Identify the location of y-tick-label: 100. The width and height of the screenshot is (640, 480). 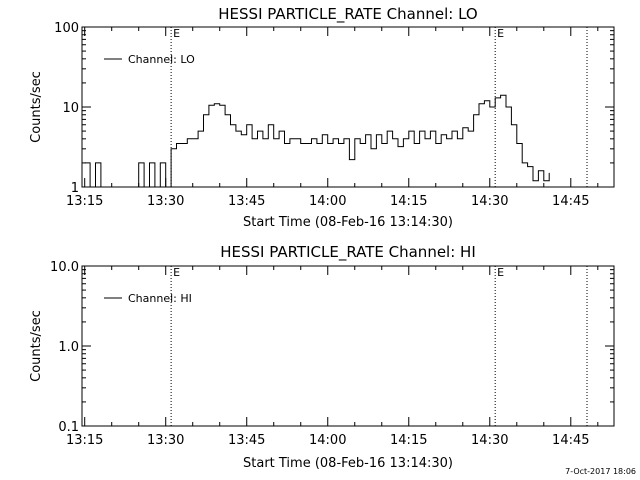
(66, 28).